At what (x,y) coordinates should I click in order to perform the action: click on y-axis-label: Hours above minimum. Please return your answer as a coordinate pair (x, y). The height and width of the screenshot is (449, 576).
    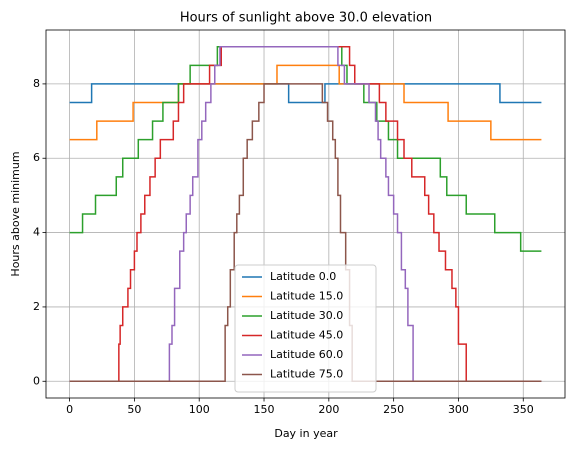
    Looking at the image, I should click on (15, 213).